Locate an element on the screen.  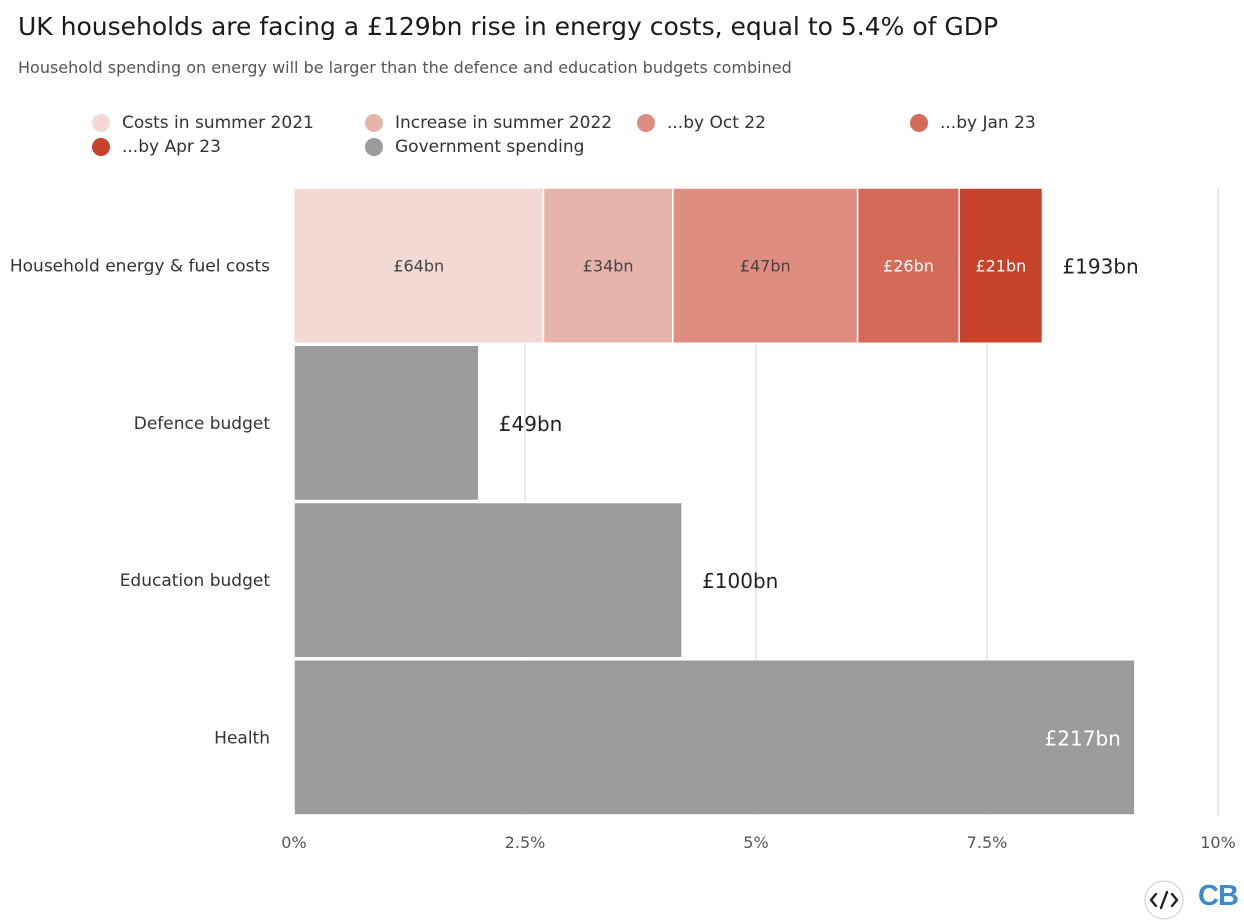
legend-item-increase-summer-2022: Increase in summer 2022 is located at coordinates (488, 123).